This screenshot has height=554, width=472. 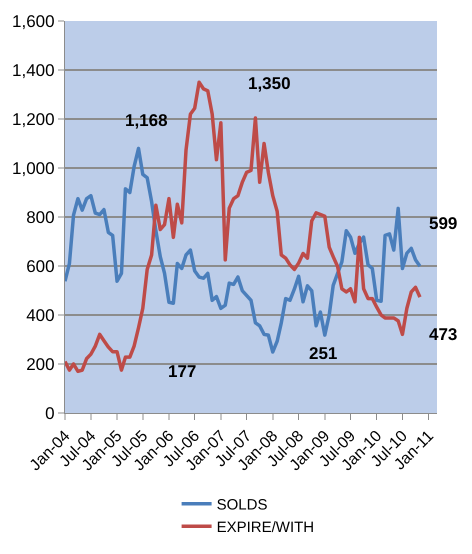 What do you see at coordinates (323, 353) in the screenshot?
I see `annotation: 251` at bounding box center [323, 353].